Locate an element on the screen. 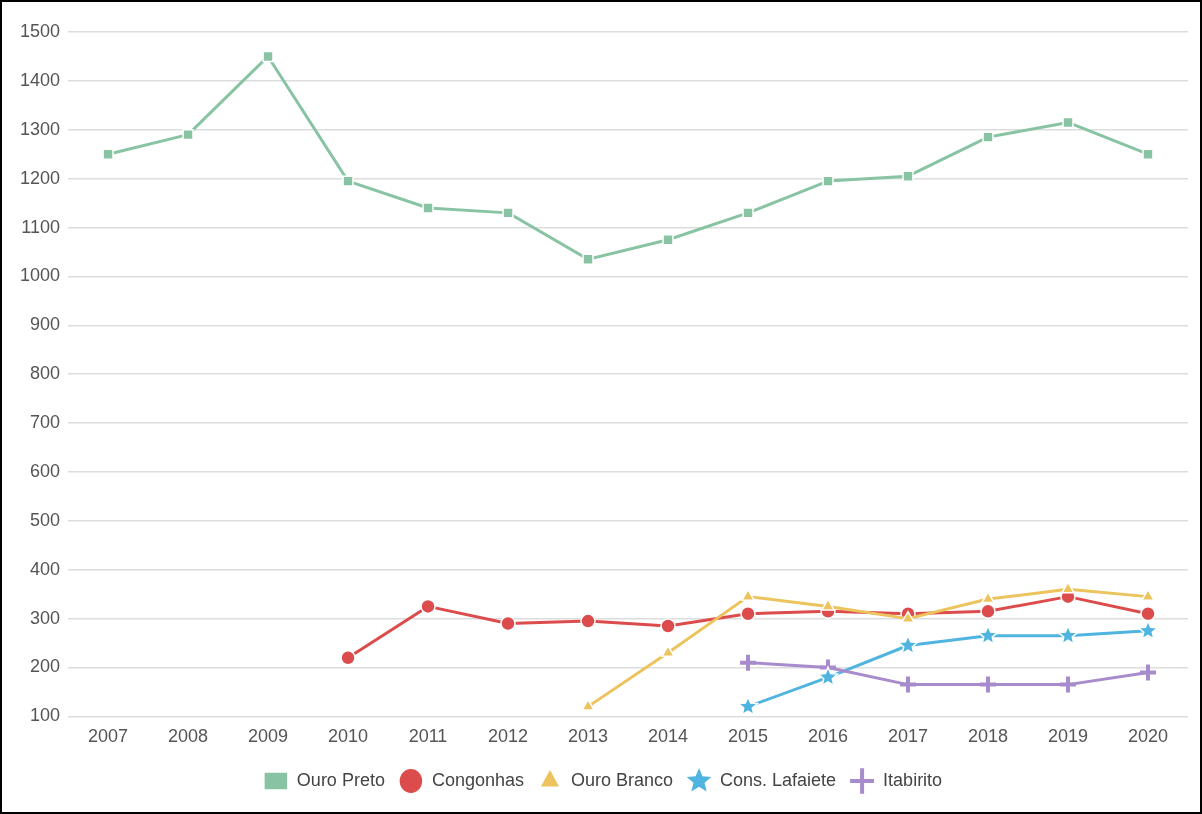 This screenshot has width=1202, height=814. y-tick-label: 1000 is located at coordinates (40, 275).